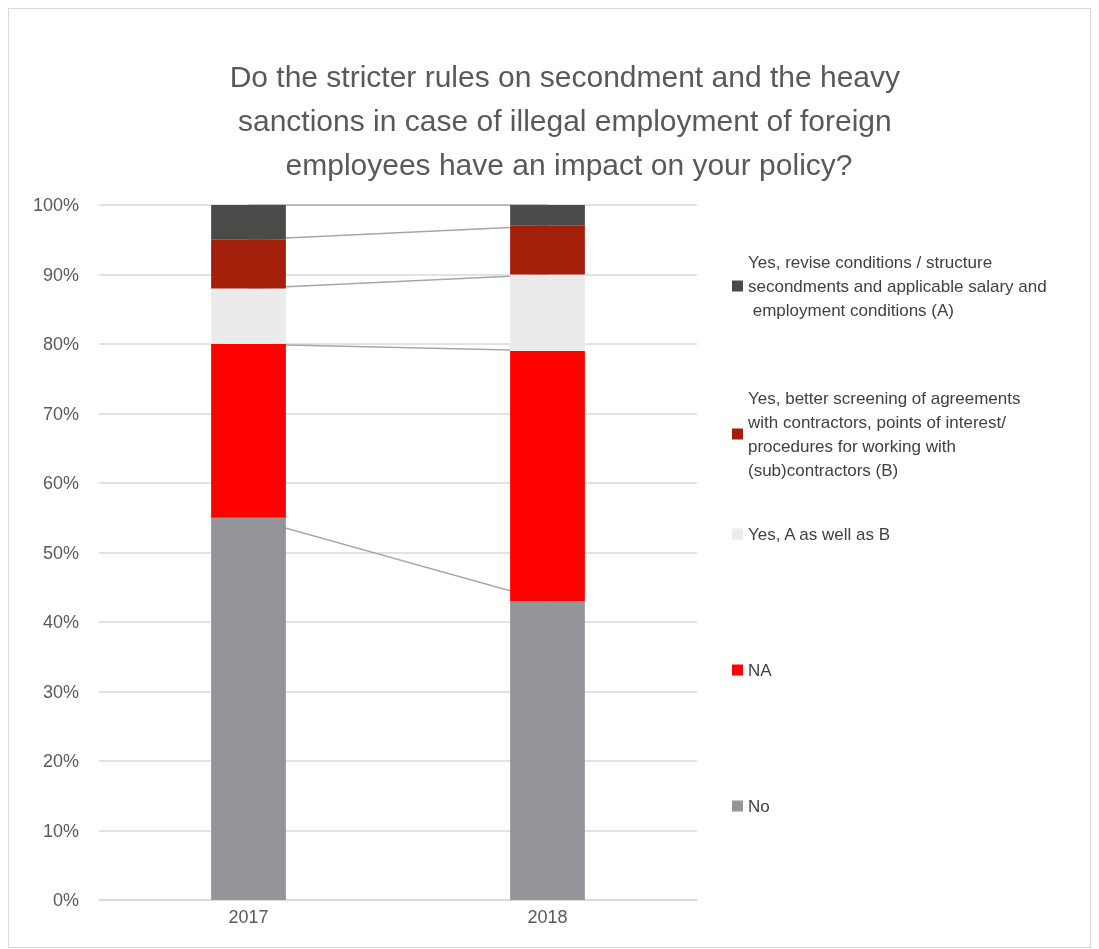 Image resolution: width=1099 pixels, height=949 pixels. Describe the element at coordinates (760, 670) in the screenshot. I see `legend-label: NA` at that location.